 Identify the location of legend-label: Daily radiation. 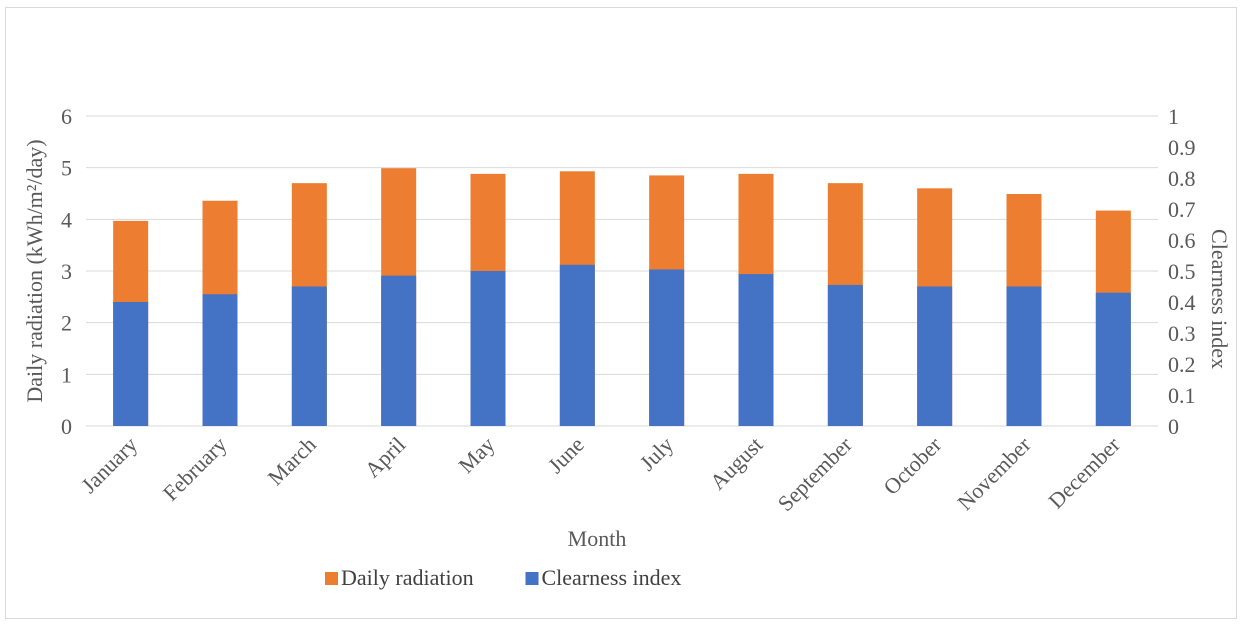
(407, 577).